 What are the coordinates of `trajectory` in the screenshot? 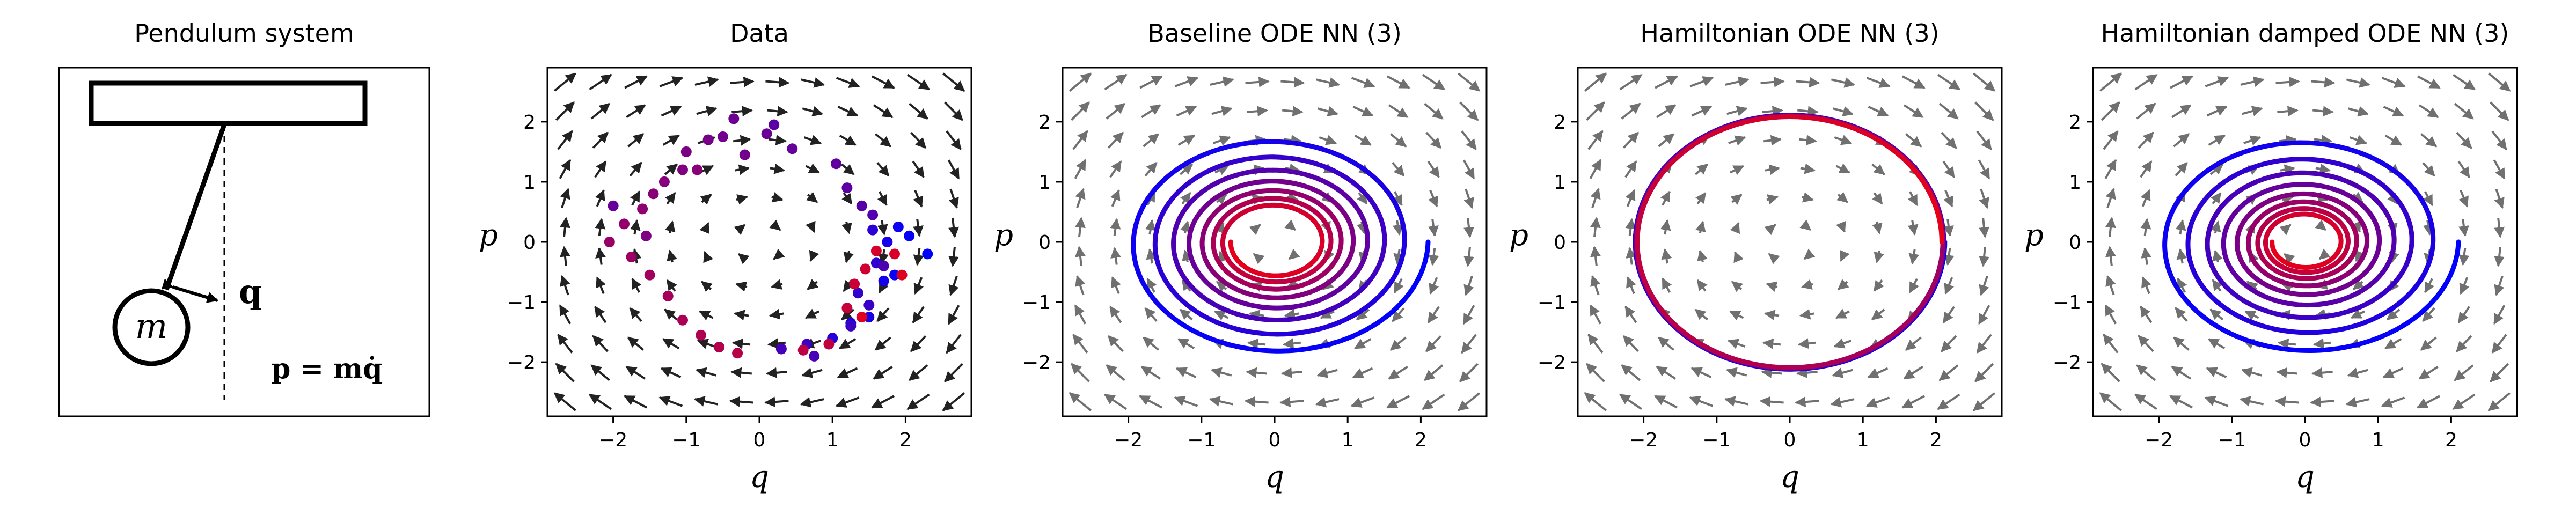 It's located at (1790, 243).